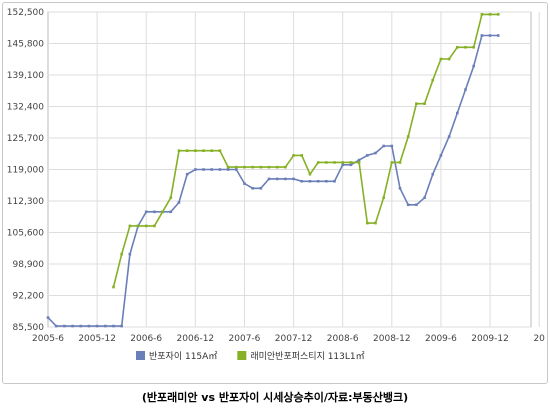  Describe the element at coordinates (25, 171) in the screenshot. I see `y-tick-label: 119,000` at that location.